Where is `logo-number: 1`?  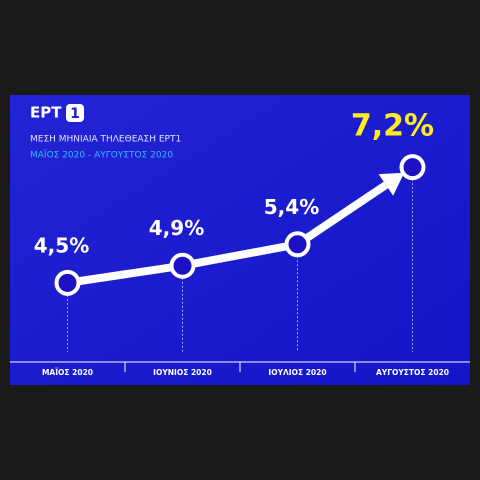 logo-number: 1 is located at coordinates (75, 114).